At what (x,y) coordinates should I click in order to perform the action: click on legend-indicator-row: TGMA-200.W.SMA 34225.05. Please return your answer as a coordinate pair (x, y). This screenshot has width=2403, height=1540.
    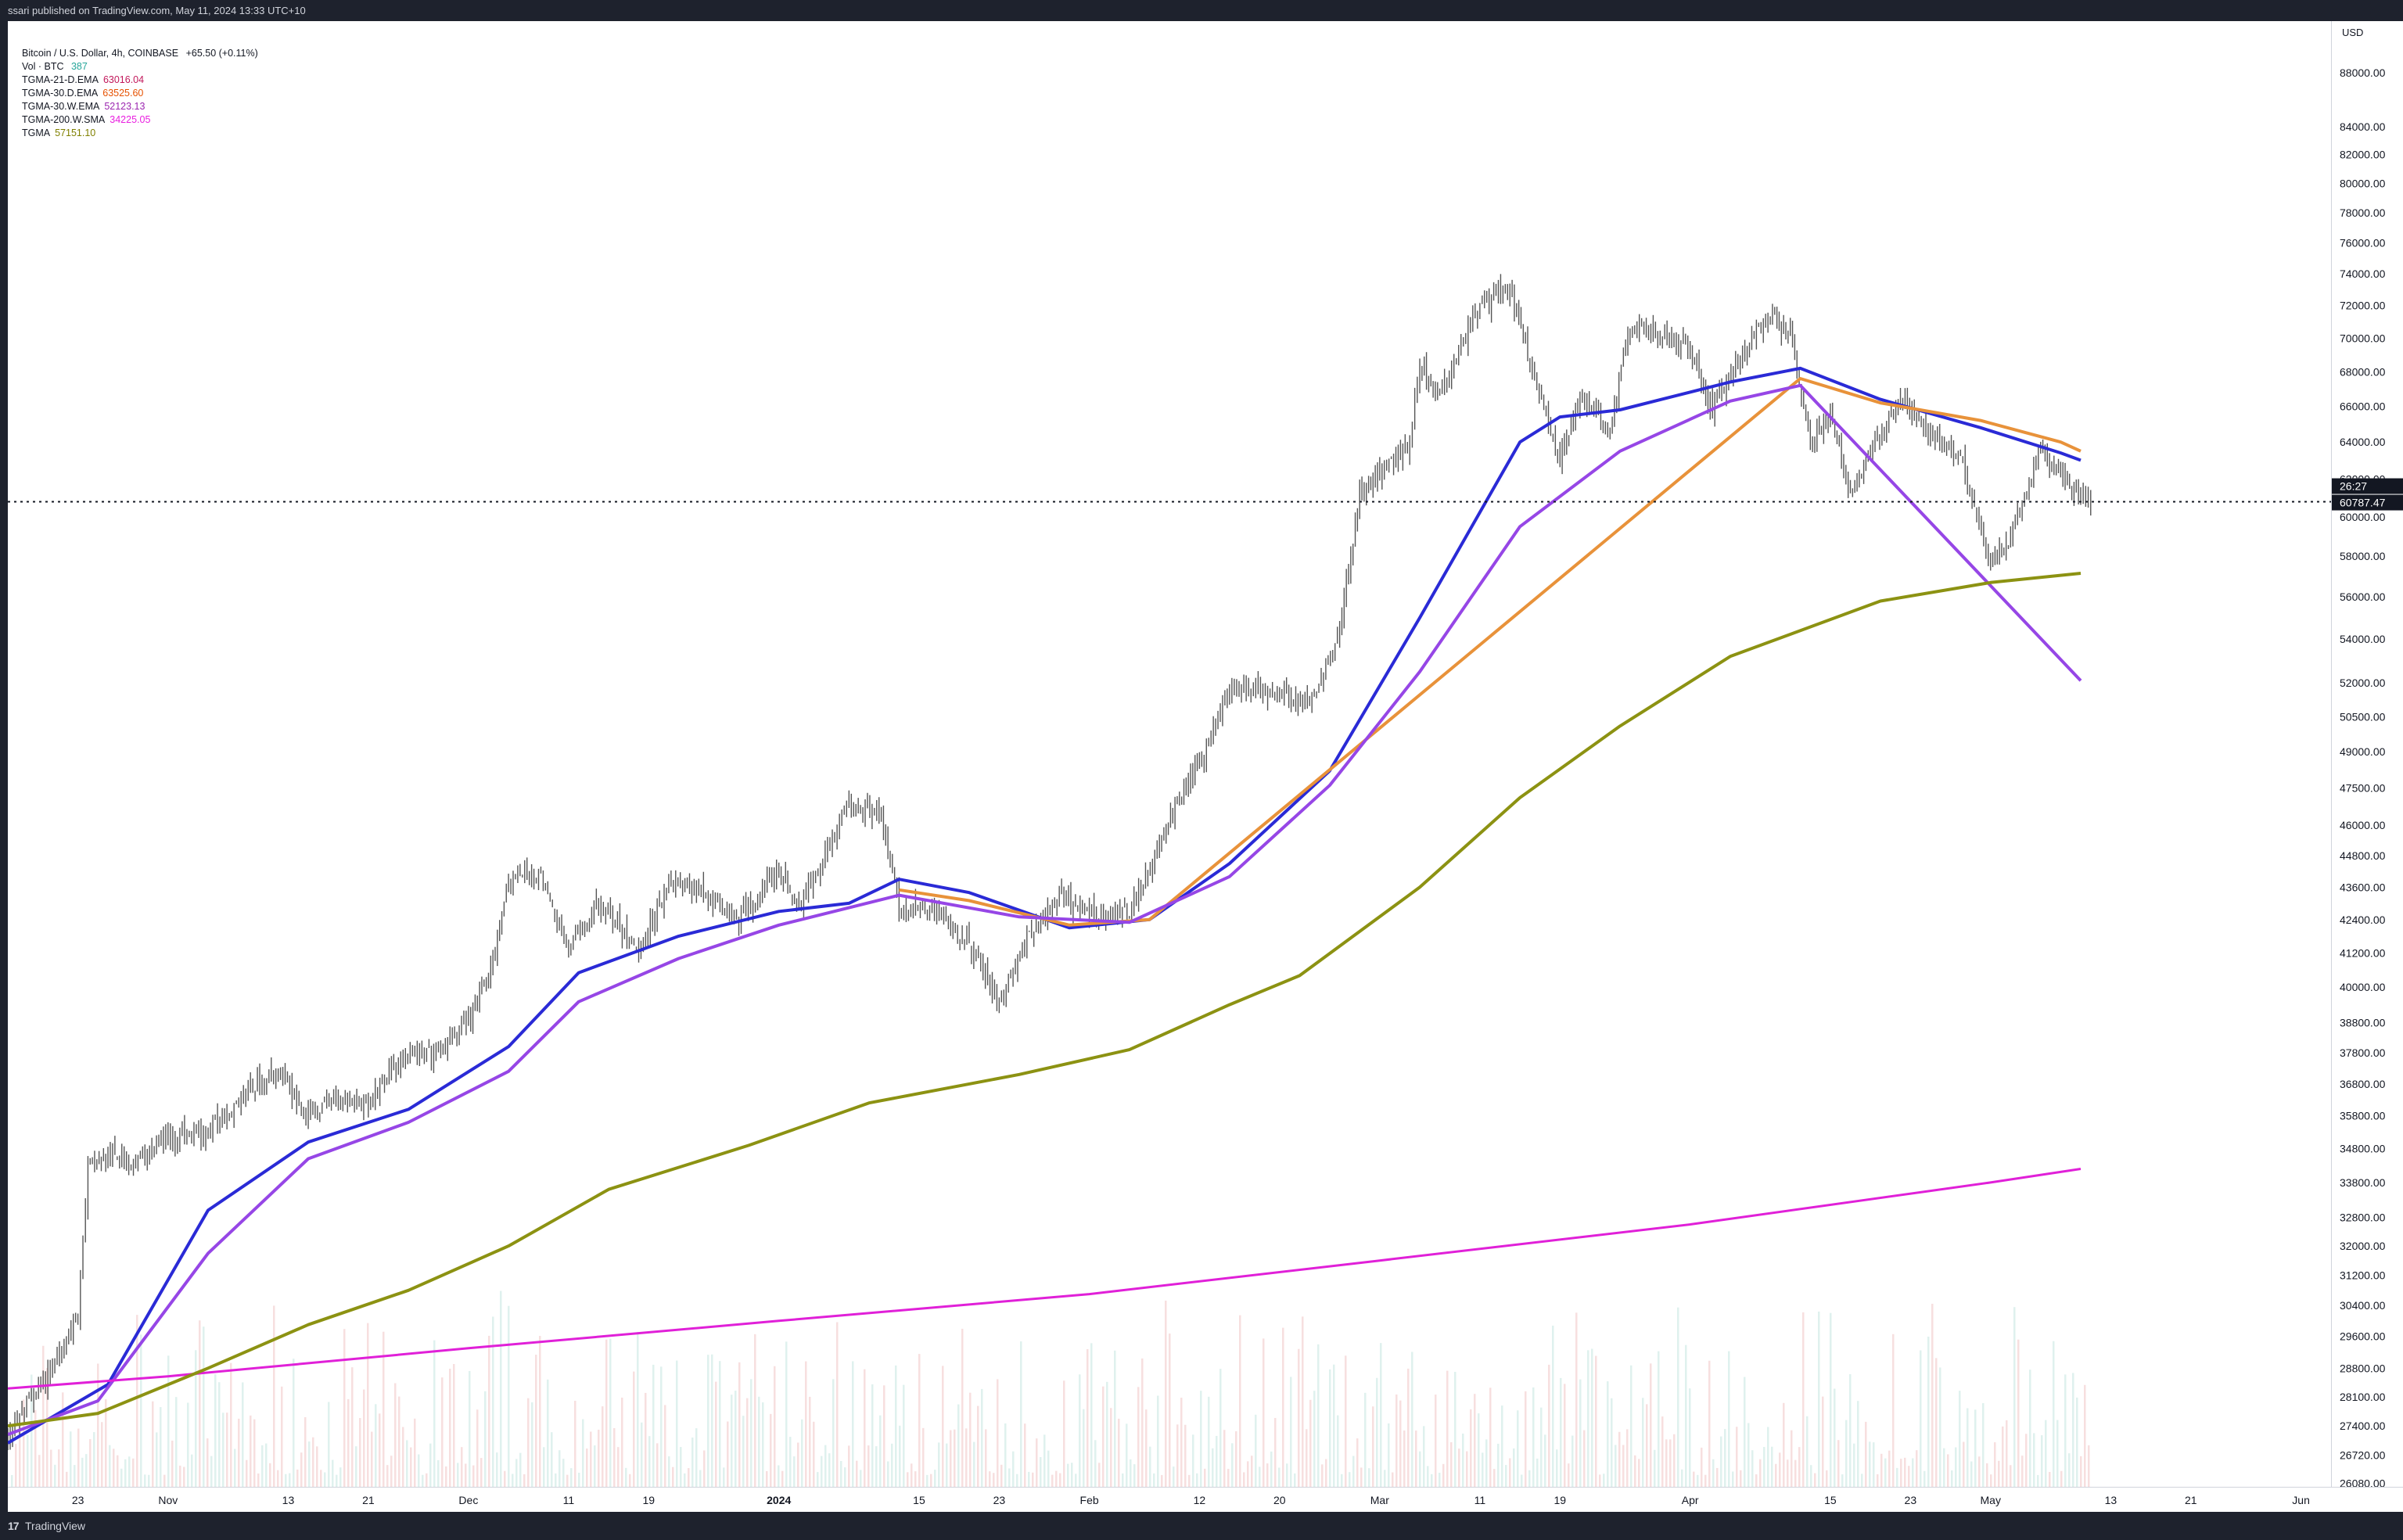
    Looking at the image, I should click on (140, 120).